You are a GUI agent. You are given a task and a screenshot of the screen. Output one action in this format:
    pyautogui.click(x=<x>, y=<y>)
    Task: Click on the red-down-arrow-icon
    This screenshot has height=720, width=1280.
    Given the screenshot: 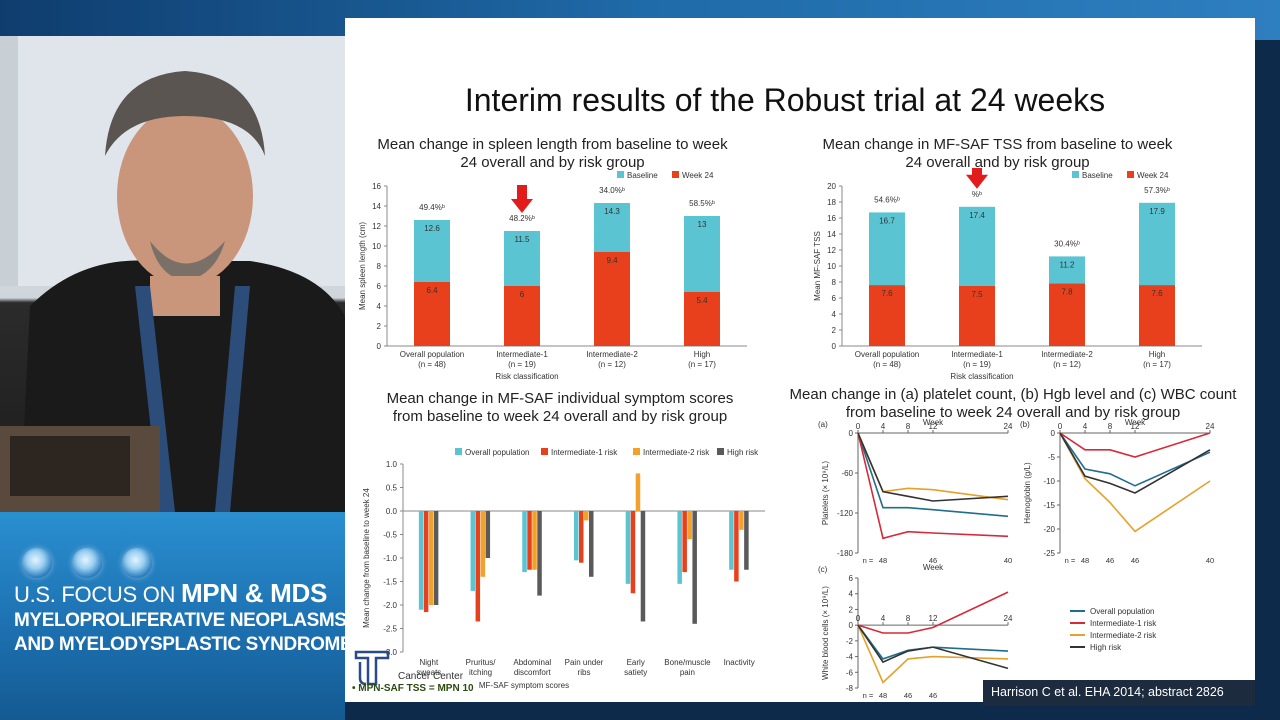 What is the action you would take?
    pyautogui.click(x=977, y=178)
    